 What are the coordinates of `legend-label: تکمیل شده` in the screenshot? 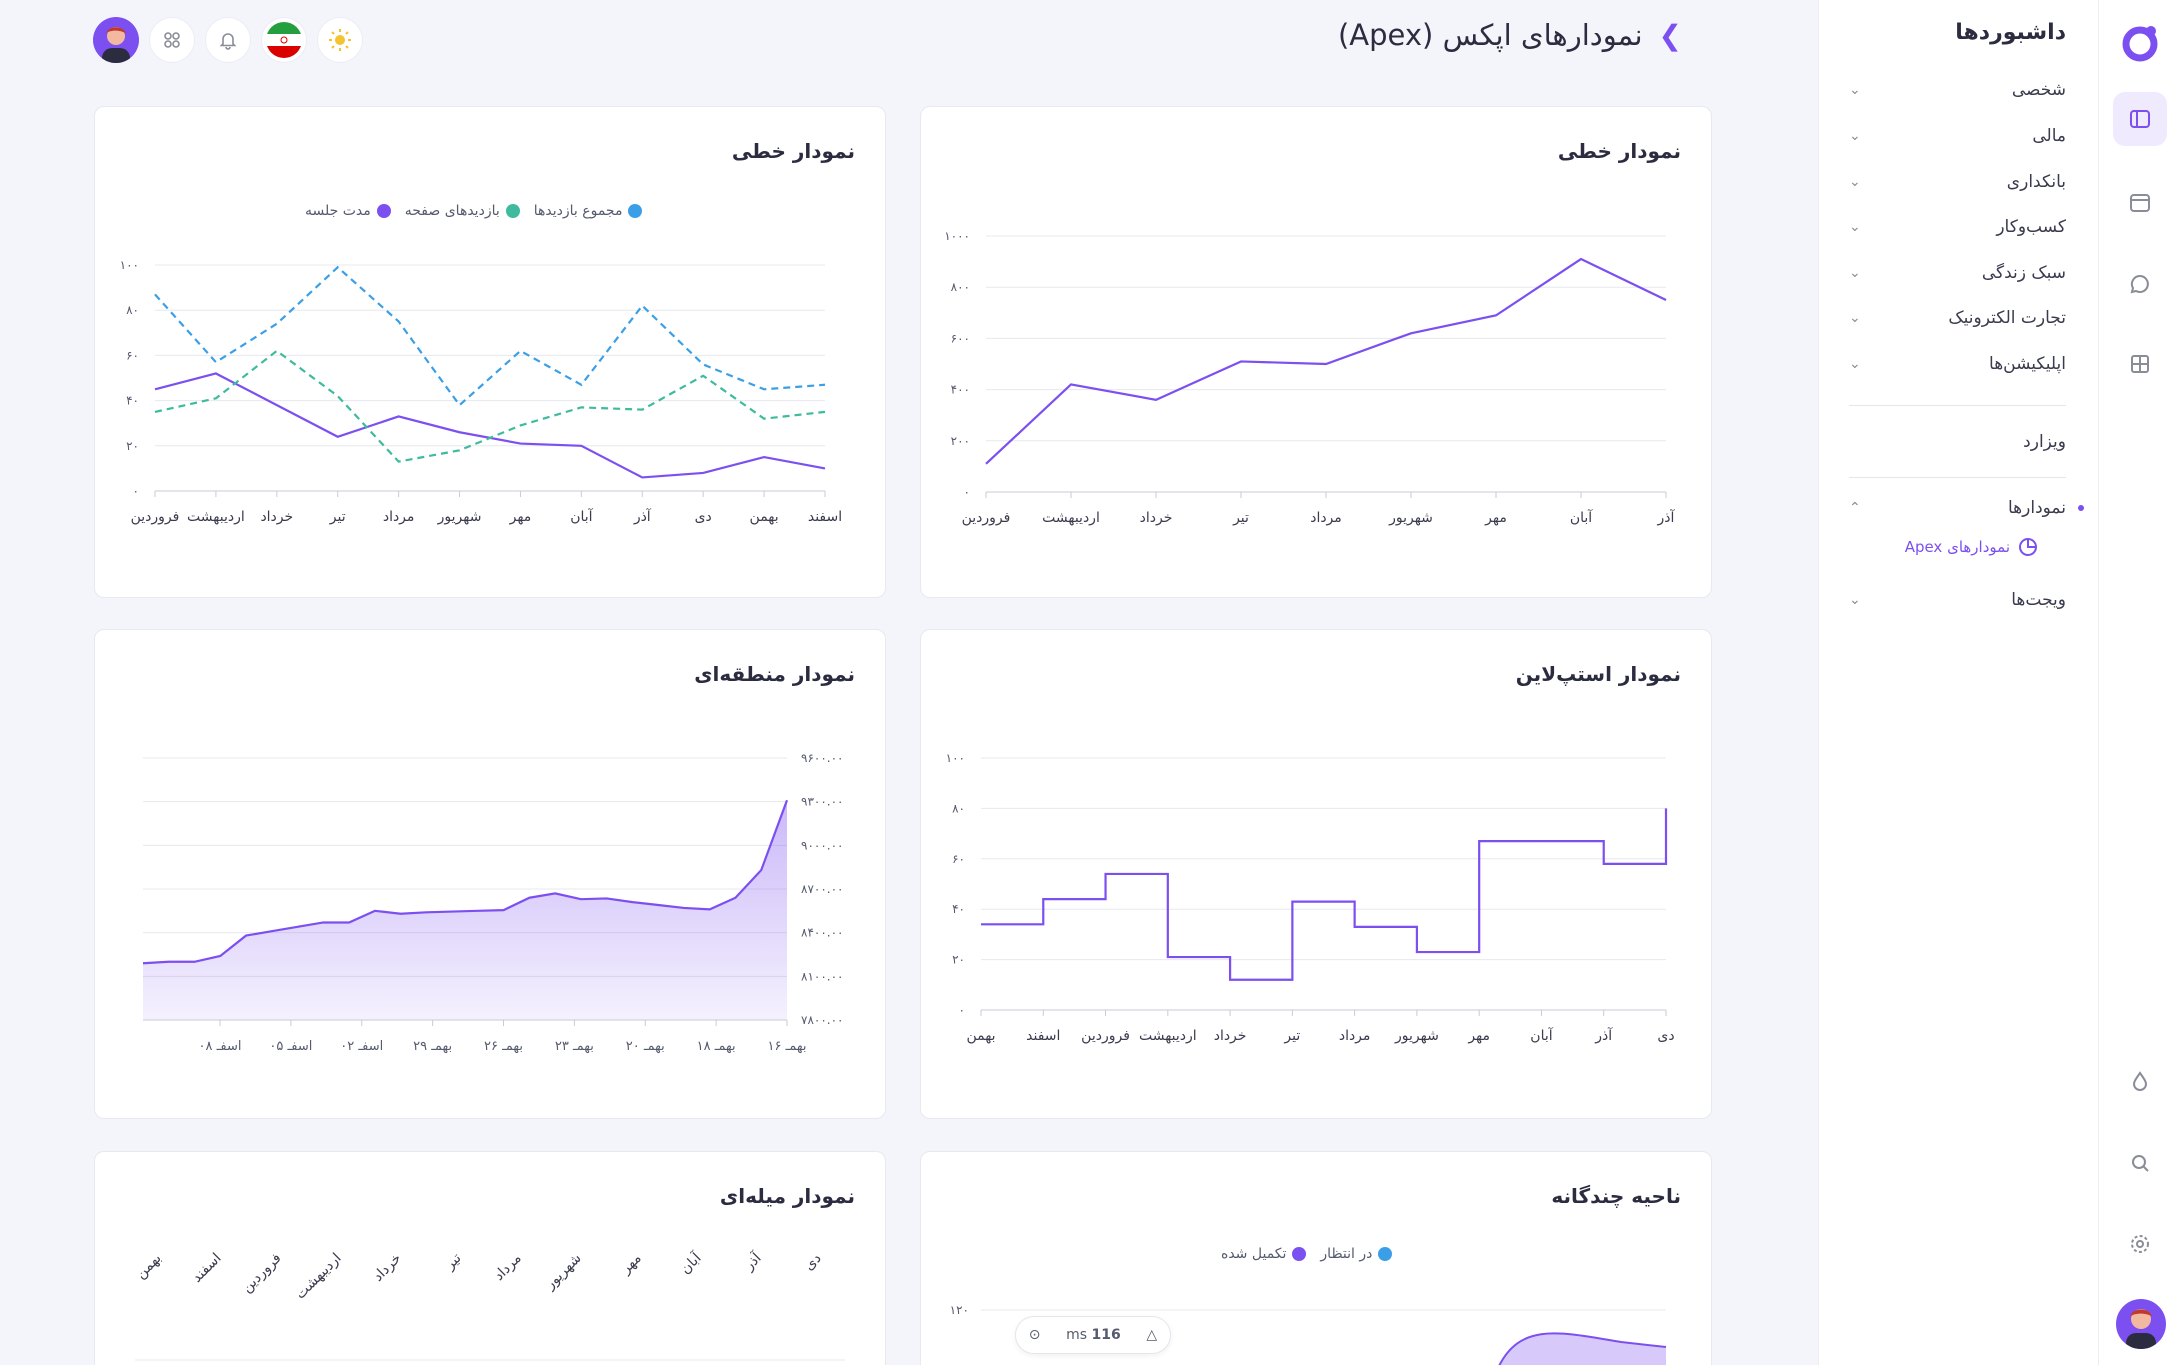 It's located at (1254, 1254).